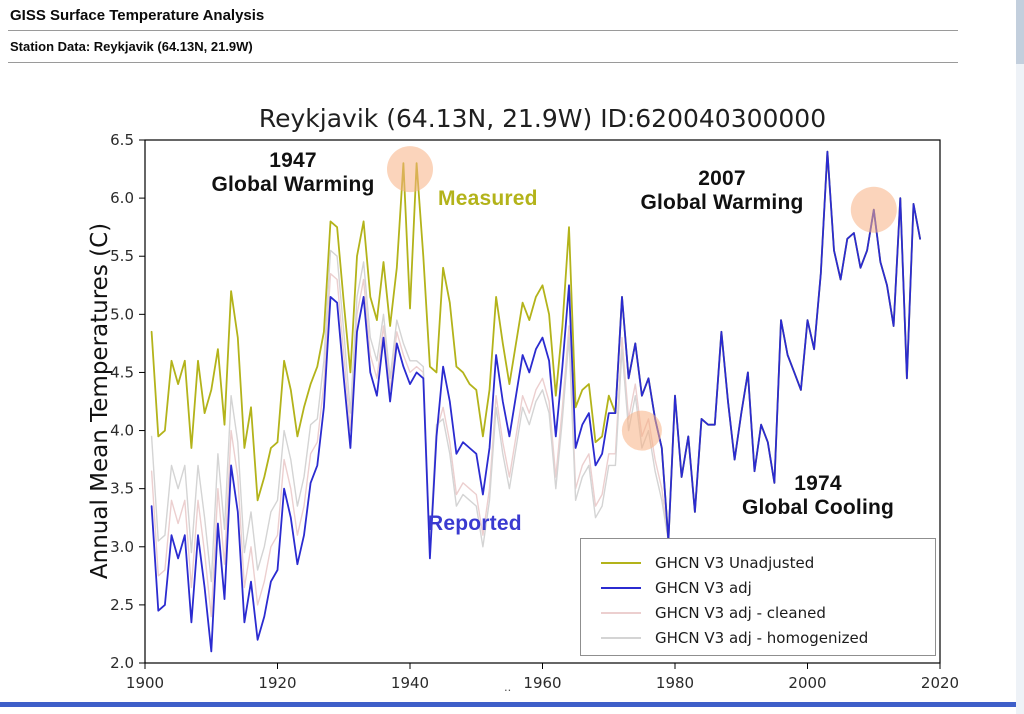  Describe the element at coordinates (410, 683) in the screenshot. I see `svg-text: 1940` at that location.